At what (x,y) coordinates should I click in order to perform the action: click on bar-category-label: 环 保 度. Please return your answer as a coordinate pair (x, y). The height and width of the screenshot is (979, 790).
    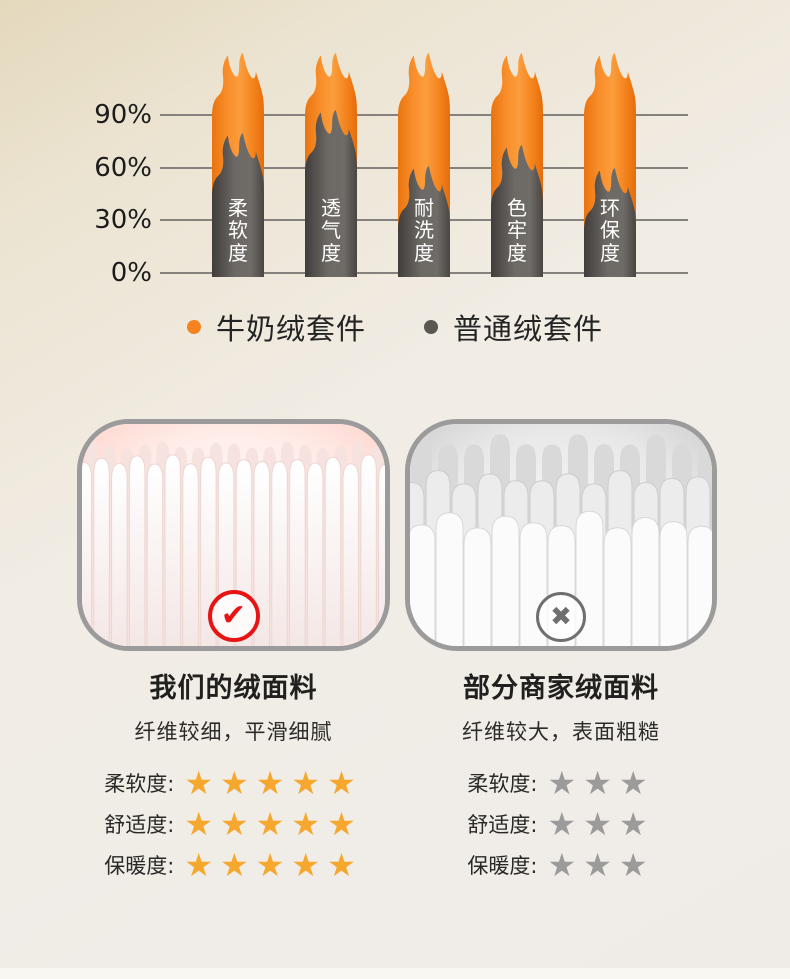
    Looking at the image, I should click on (610, 230).